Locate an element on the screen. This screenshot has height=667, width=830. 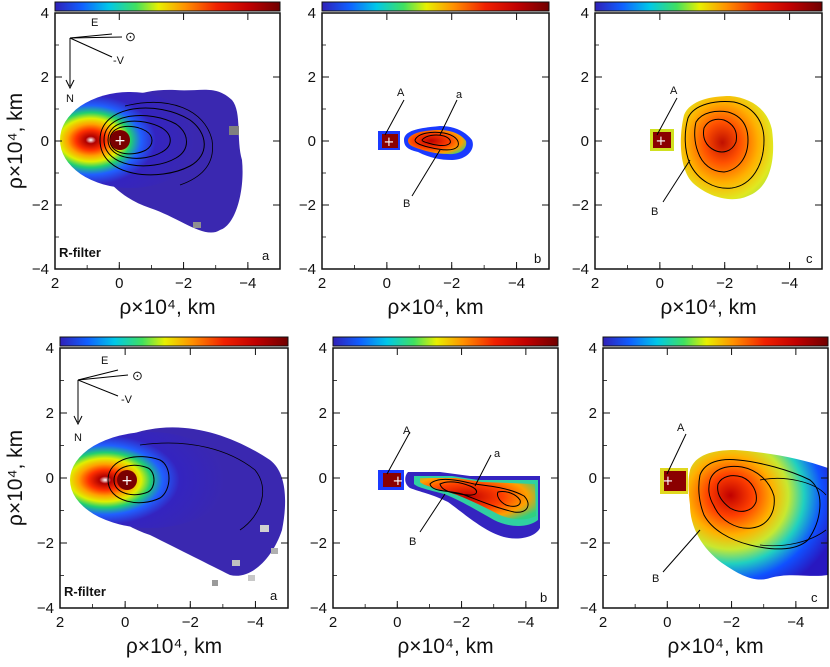
velocity-label: -V is located at coordinates (127, 400).